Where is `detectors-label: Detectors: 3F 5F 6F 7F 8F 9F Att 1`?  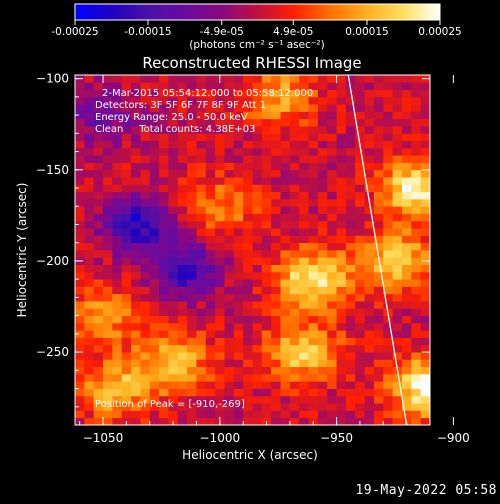 detectors-label: Detectors: 3F 5F 6F 7F 8F 9F Att 1 is located at coordinates (180, 105).